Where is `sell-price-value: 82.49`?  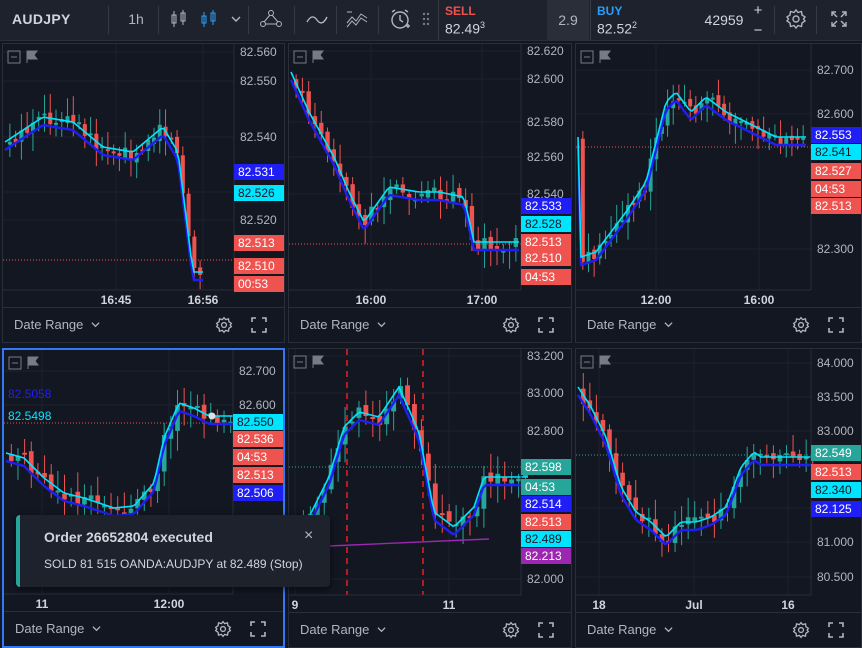
sell-price-value: 82.49 is located at coordinates (463, 28).